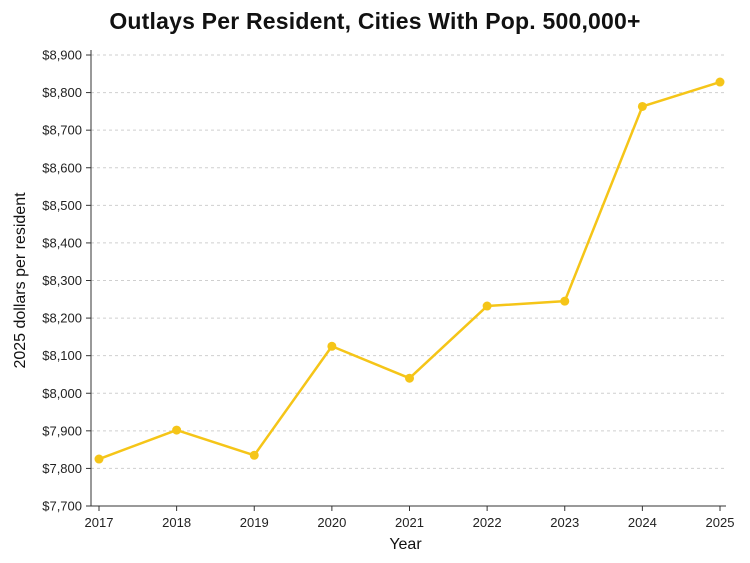 The width and height of the screenshot is (750, 563). Describe the element at coordinates (62, 167) in the screenshot. I see `y-tick-label: $8,600` at that location.